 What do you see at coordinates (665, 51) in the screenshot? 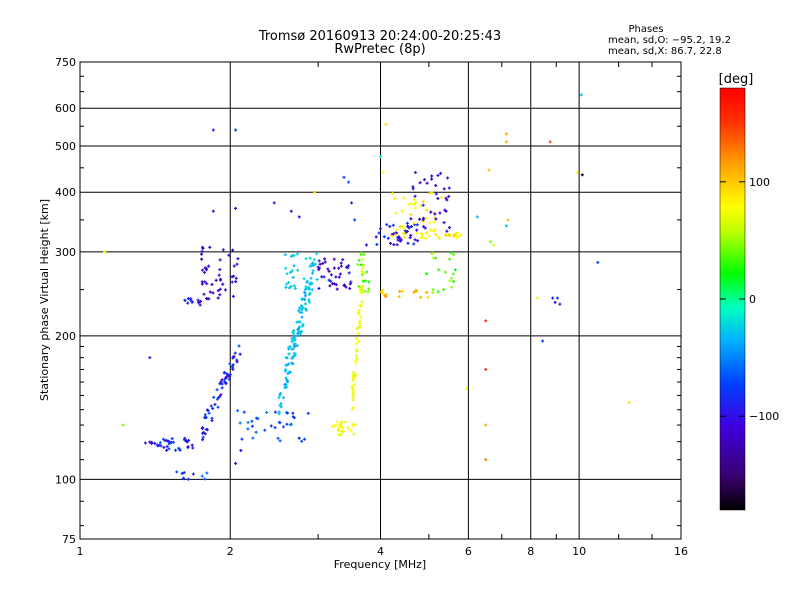
I see `stats-x-line: mean, sd,X: 86.7, 22.8` at bounding box center [665, 51].